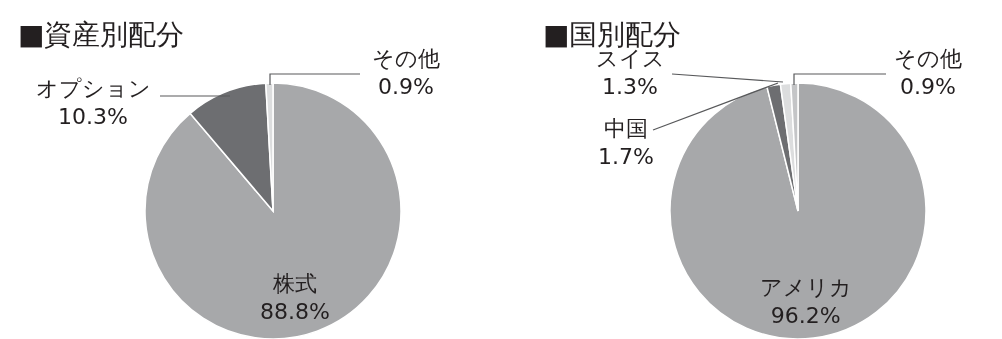 Image resolution: width=1002 pixels, height=339 pixels. I want to click on slice-label: オプション, so click(93, 88).